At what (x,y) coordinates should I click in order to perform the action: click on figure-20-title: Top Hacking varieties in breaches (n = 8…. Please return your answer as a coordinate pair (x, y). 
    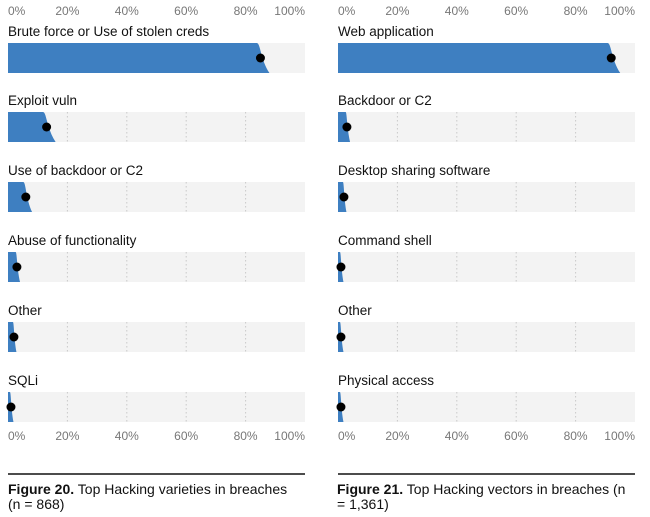
    Looking at the image, I should click on (148, 496).